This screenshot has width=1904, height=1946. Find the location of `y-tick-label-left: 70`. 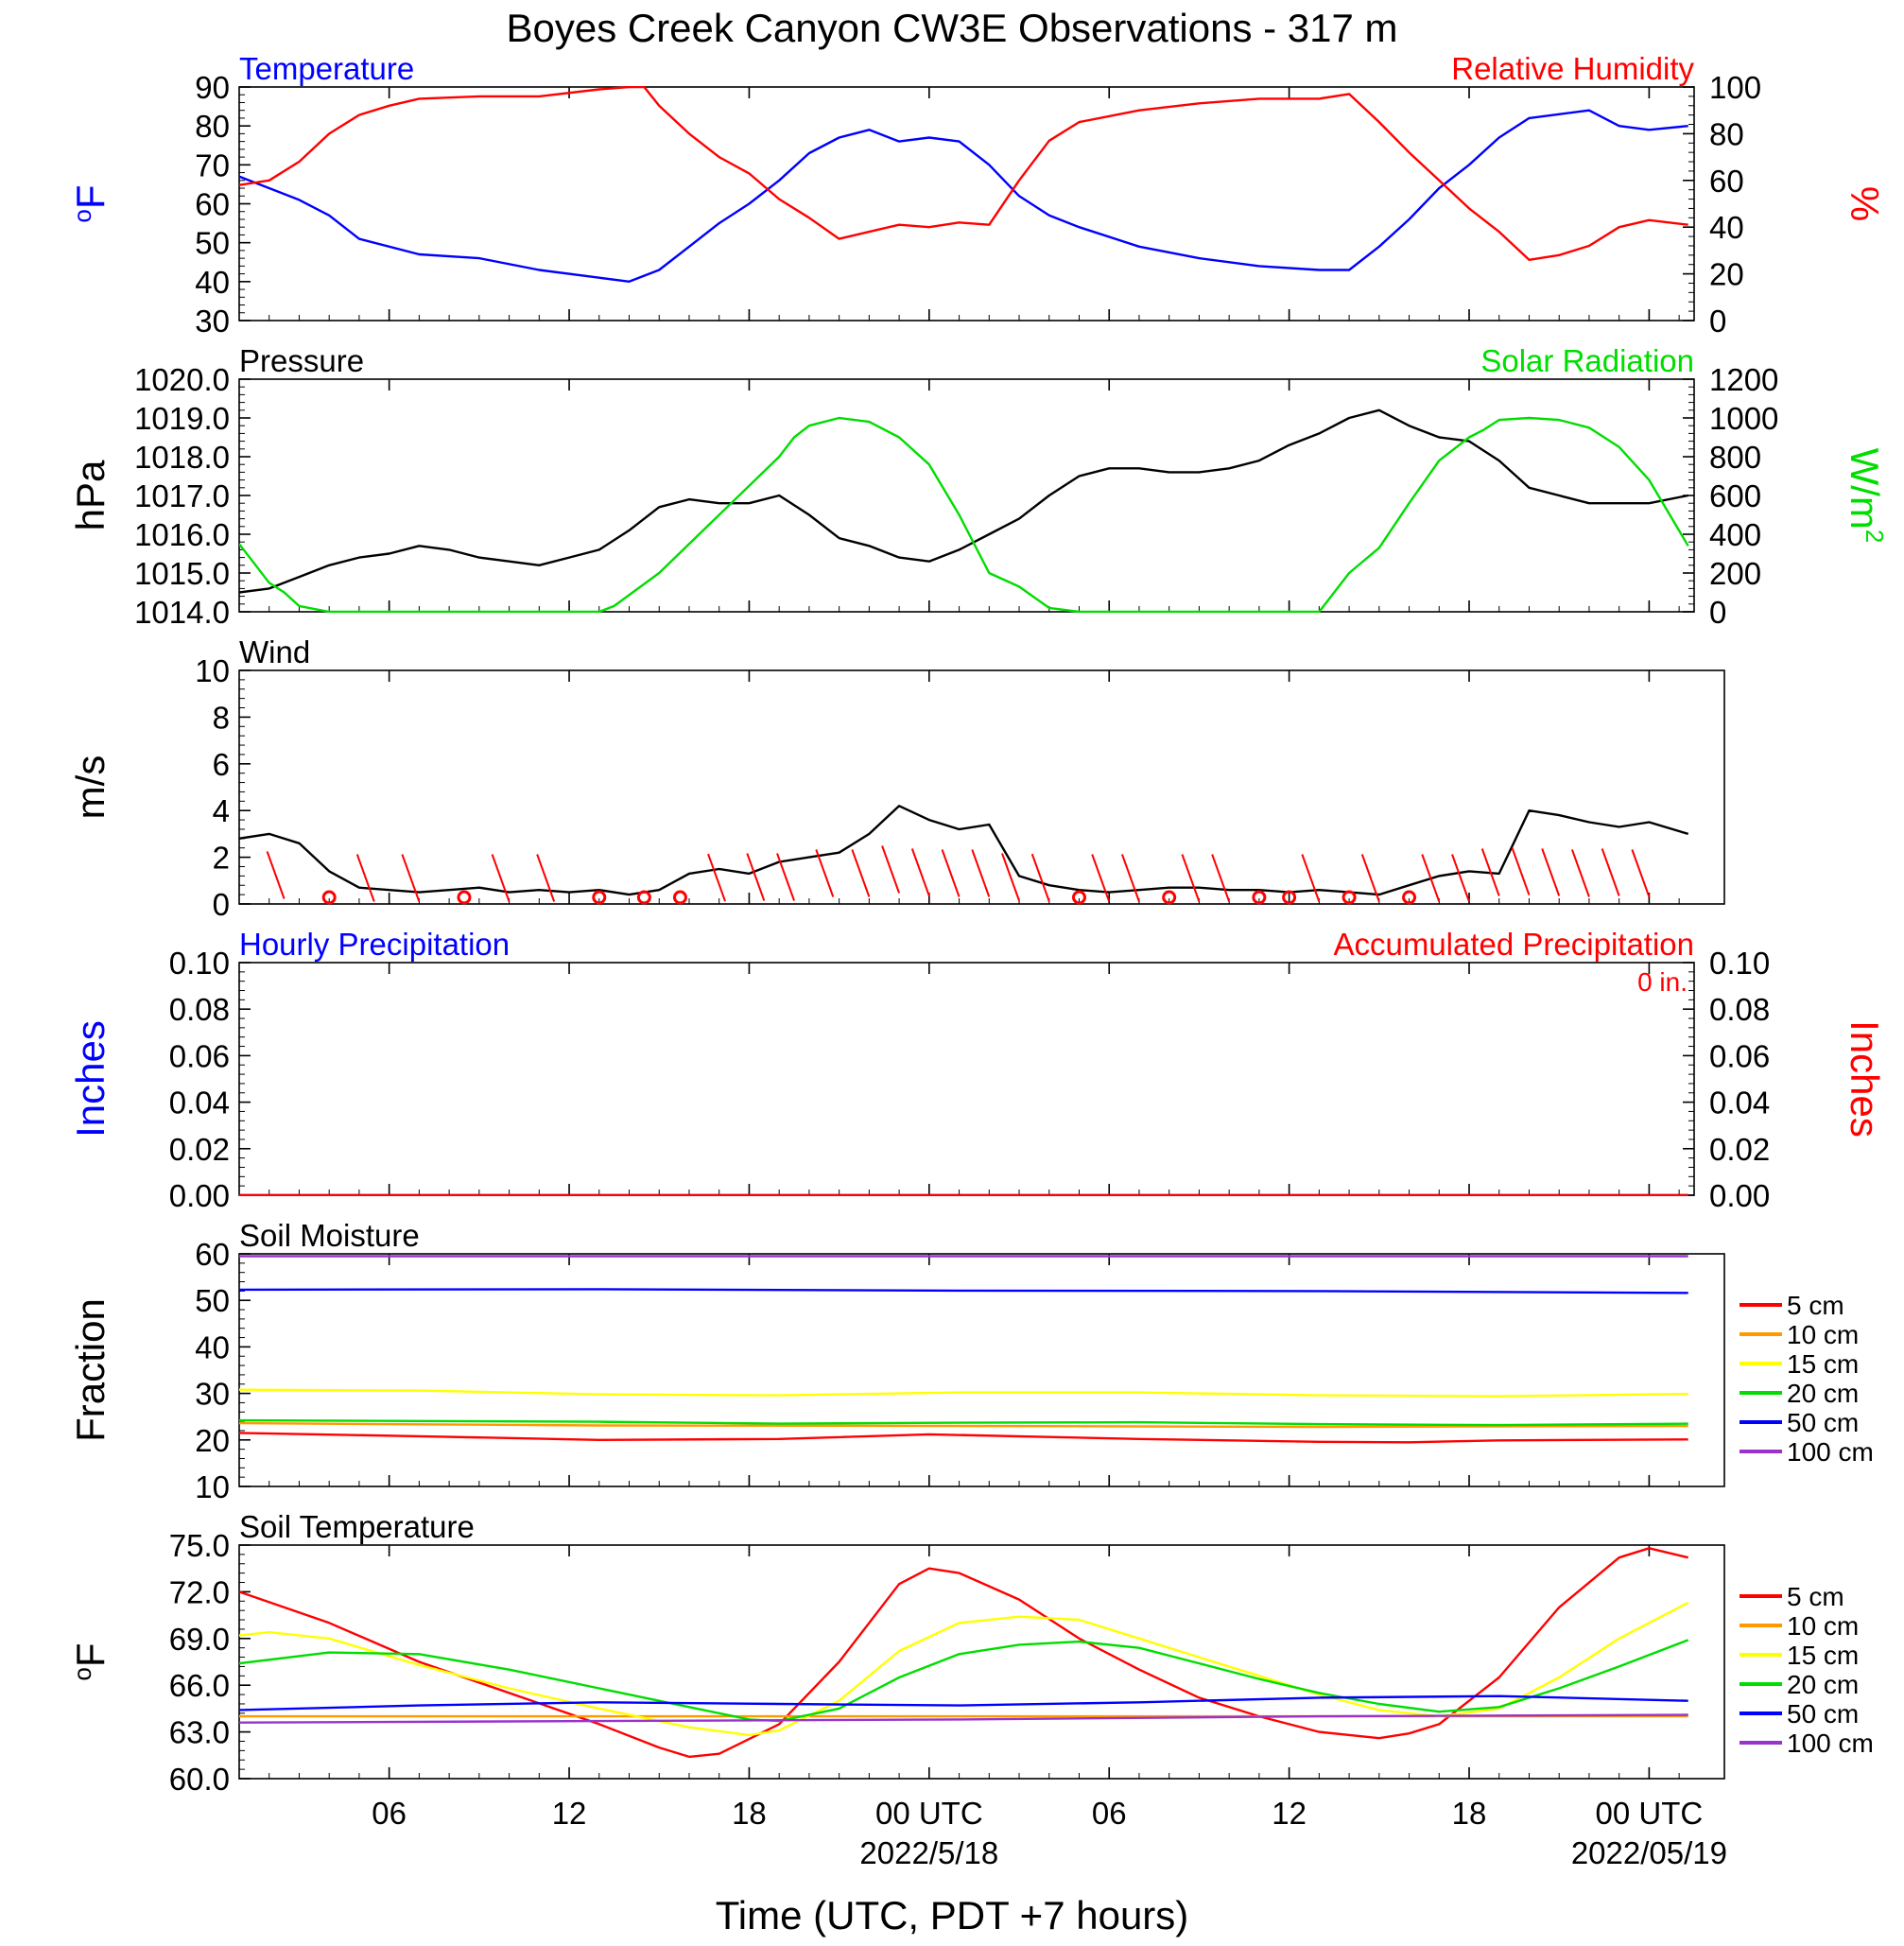

y-tick-label-left: 70 is located at coordinates (213, 165).